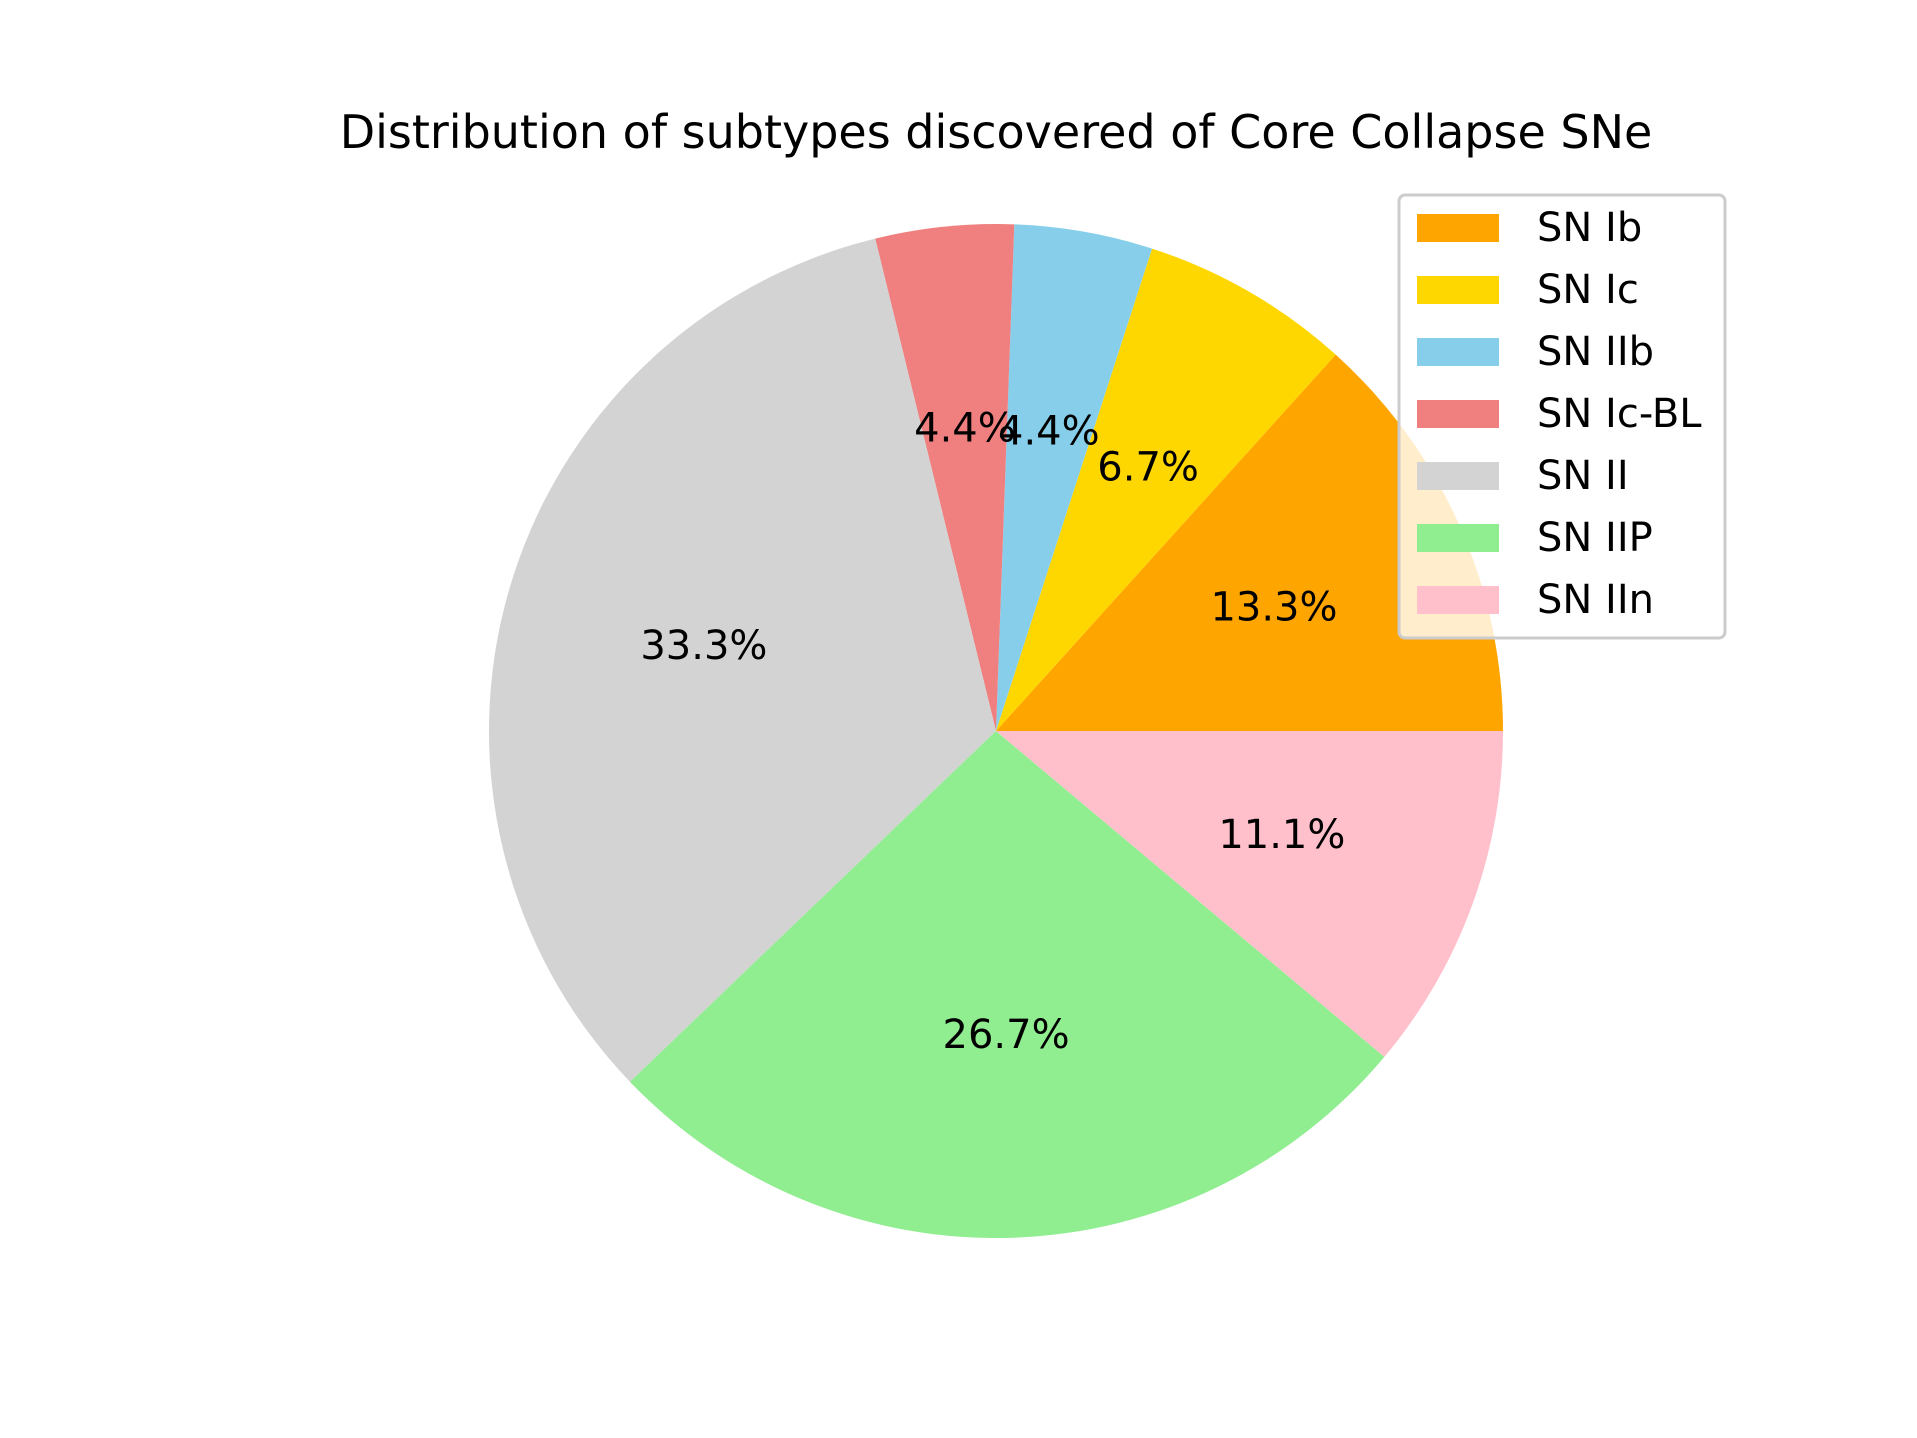 The image size is (1917, 1438). Describe the element at coordinates (965, 428) in the screenshot. I see `pie-pct-label-3: 4.4%` at that location.